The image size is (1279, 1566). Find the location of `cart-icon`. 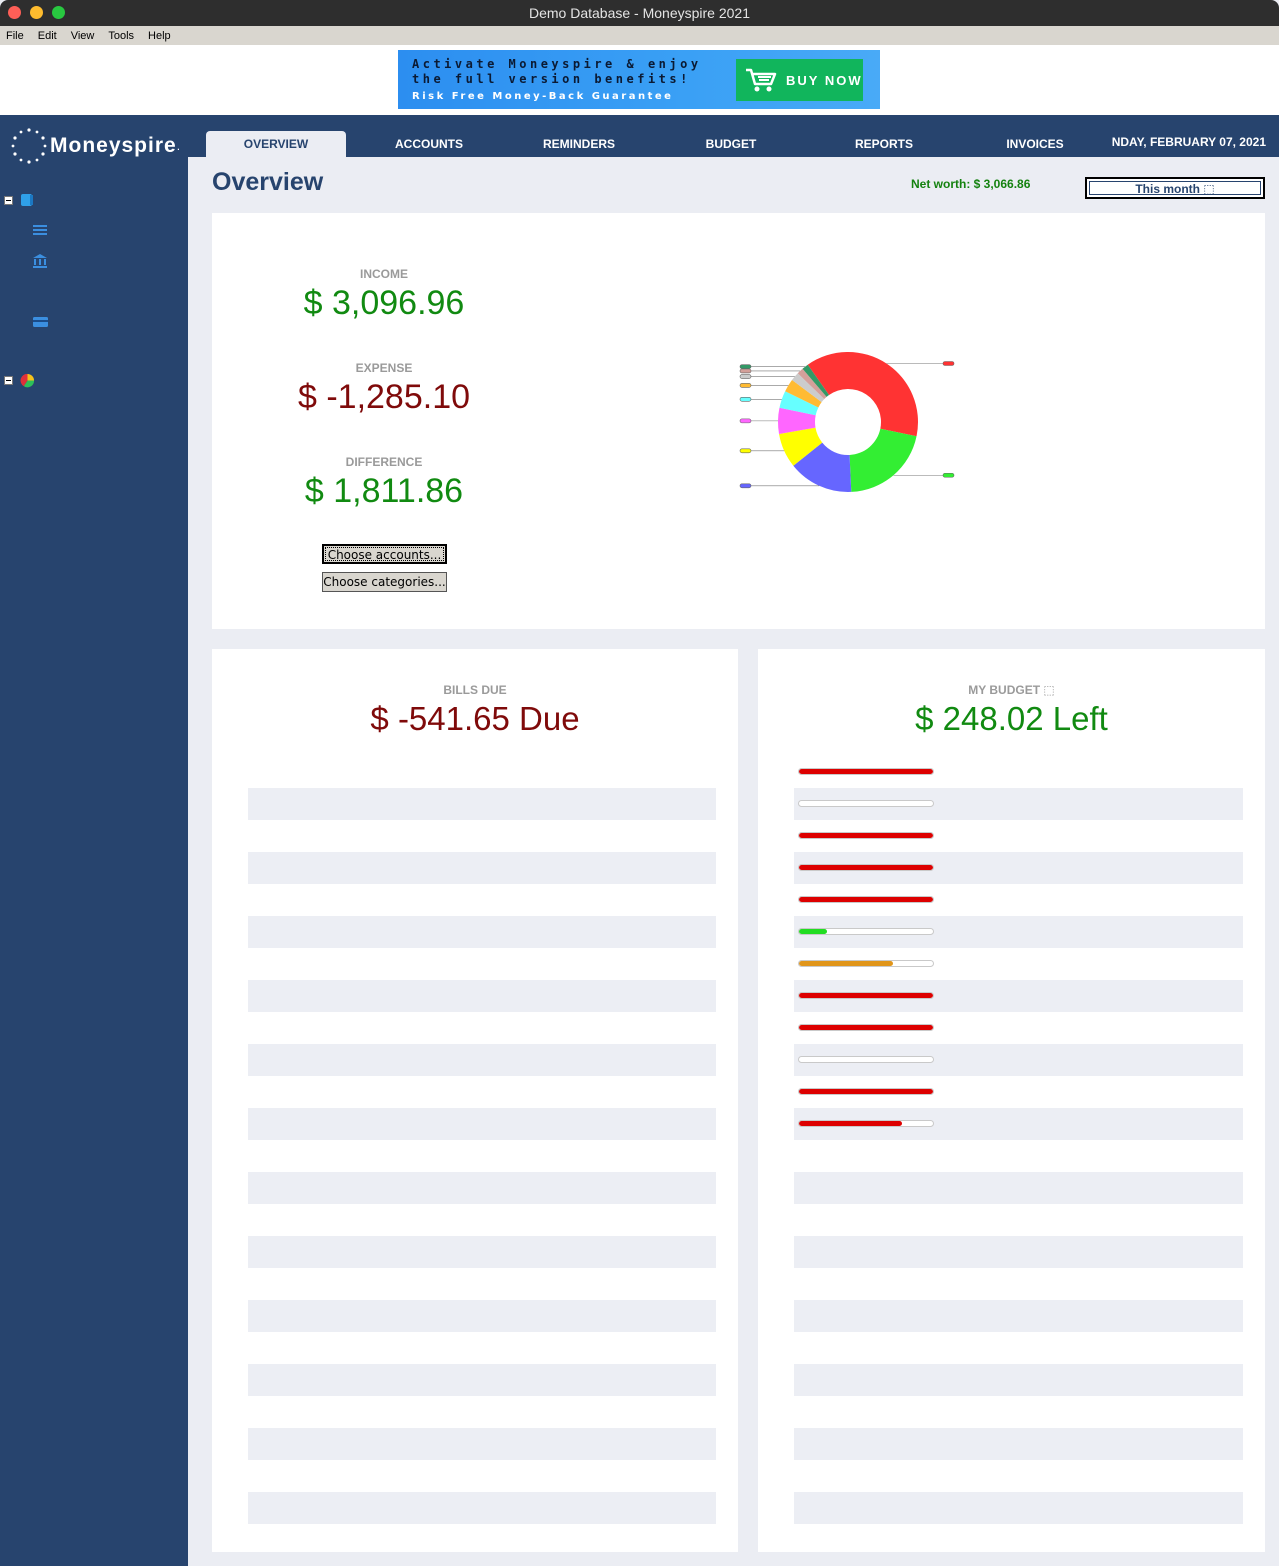

cart-icon is located at coordinates (761, 80).